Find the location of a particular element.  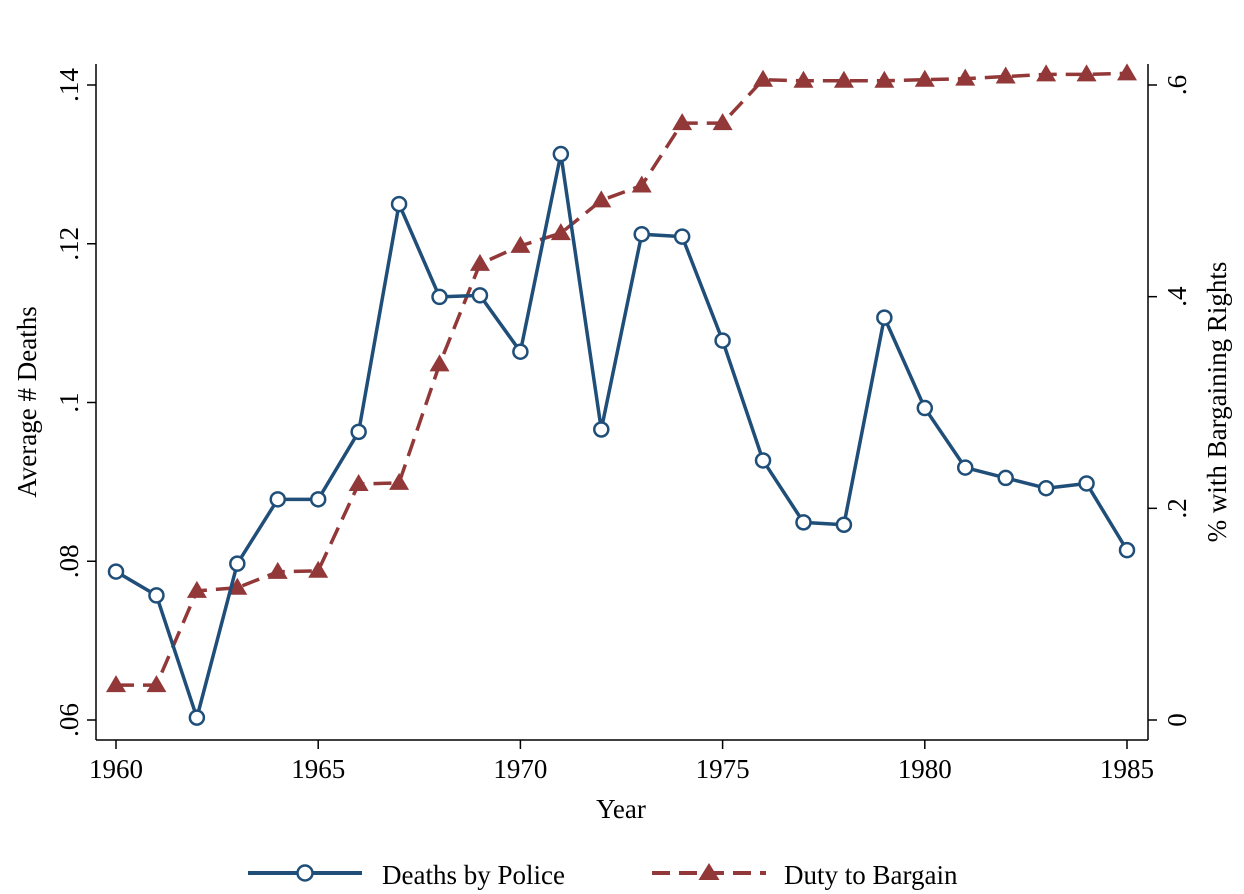

x-tick-label: 1965 is located at coordinates (318, 769).